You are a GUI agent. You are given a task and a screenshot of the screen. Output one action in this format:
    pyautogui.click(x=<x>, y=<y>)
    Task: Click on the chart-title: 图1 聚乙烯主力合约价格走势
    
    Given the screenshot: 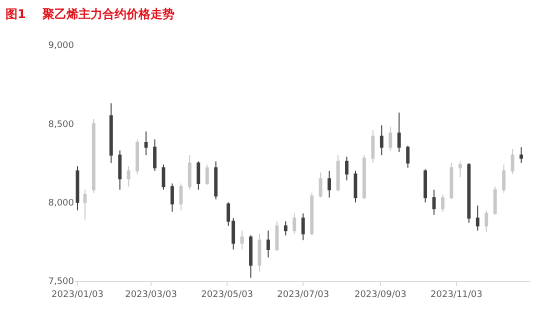 What is the action you would take?
    pyautogui.click(x=90, y=14)
    